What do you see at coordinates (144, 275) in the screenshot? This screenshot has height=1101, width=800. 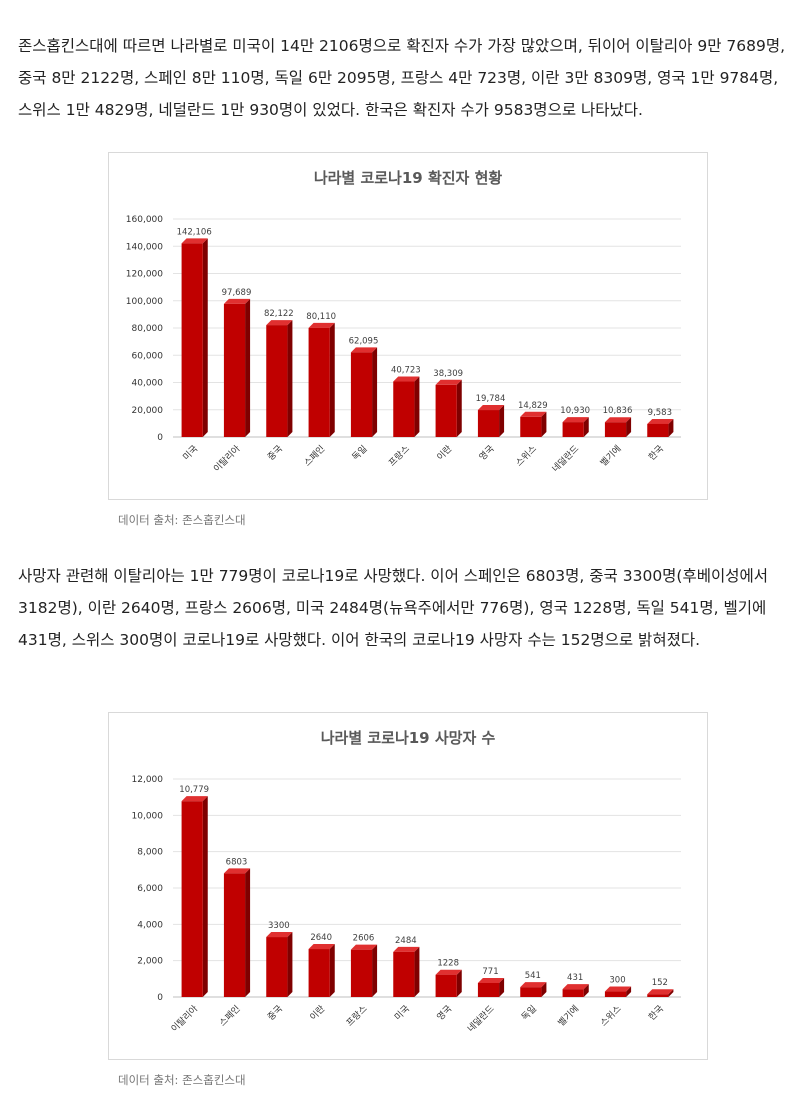 I see `y-tick-label: 120,000` at bounding box center [144, 275].